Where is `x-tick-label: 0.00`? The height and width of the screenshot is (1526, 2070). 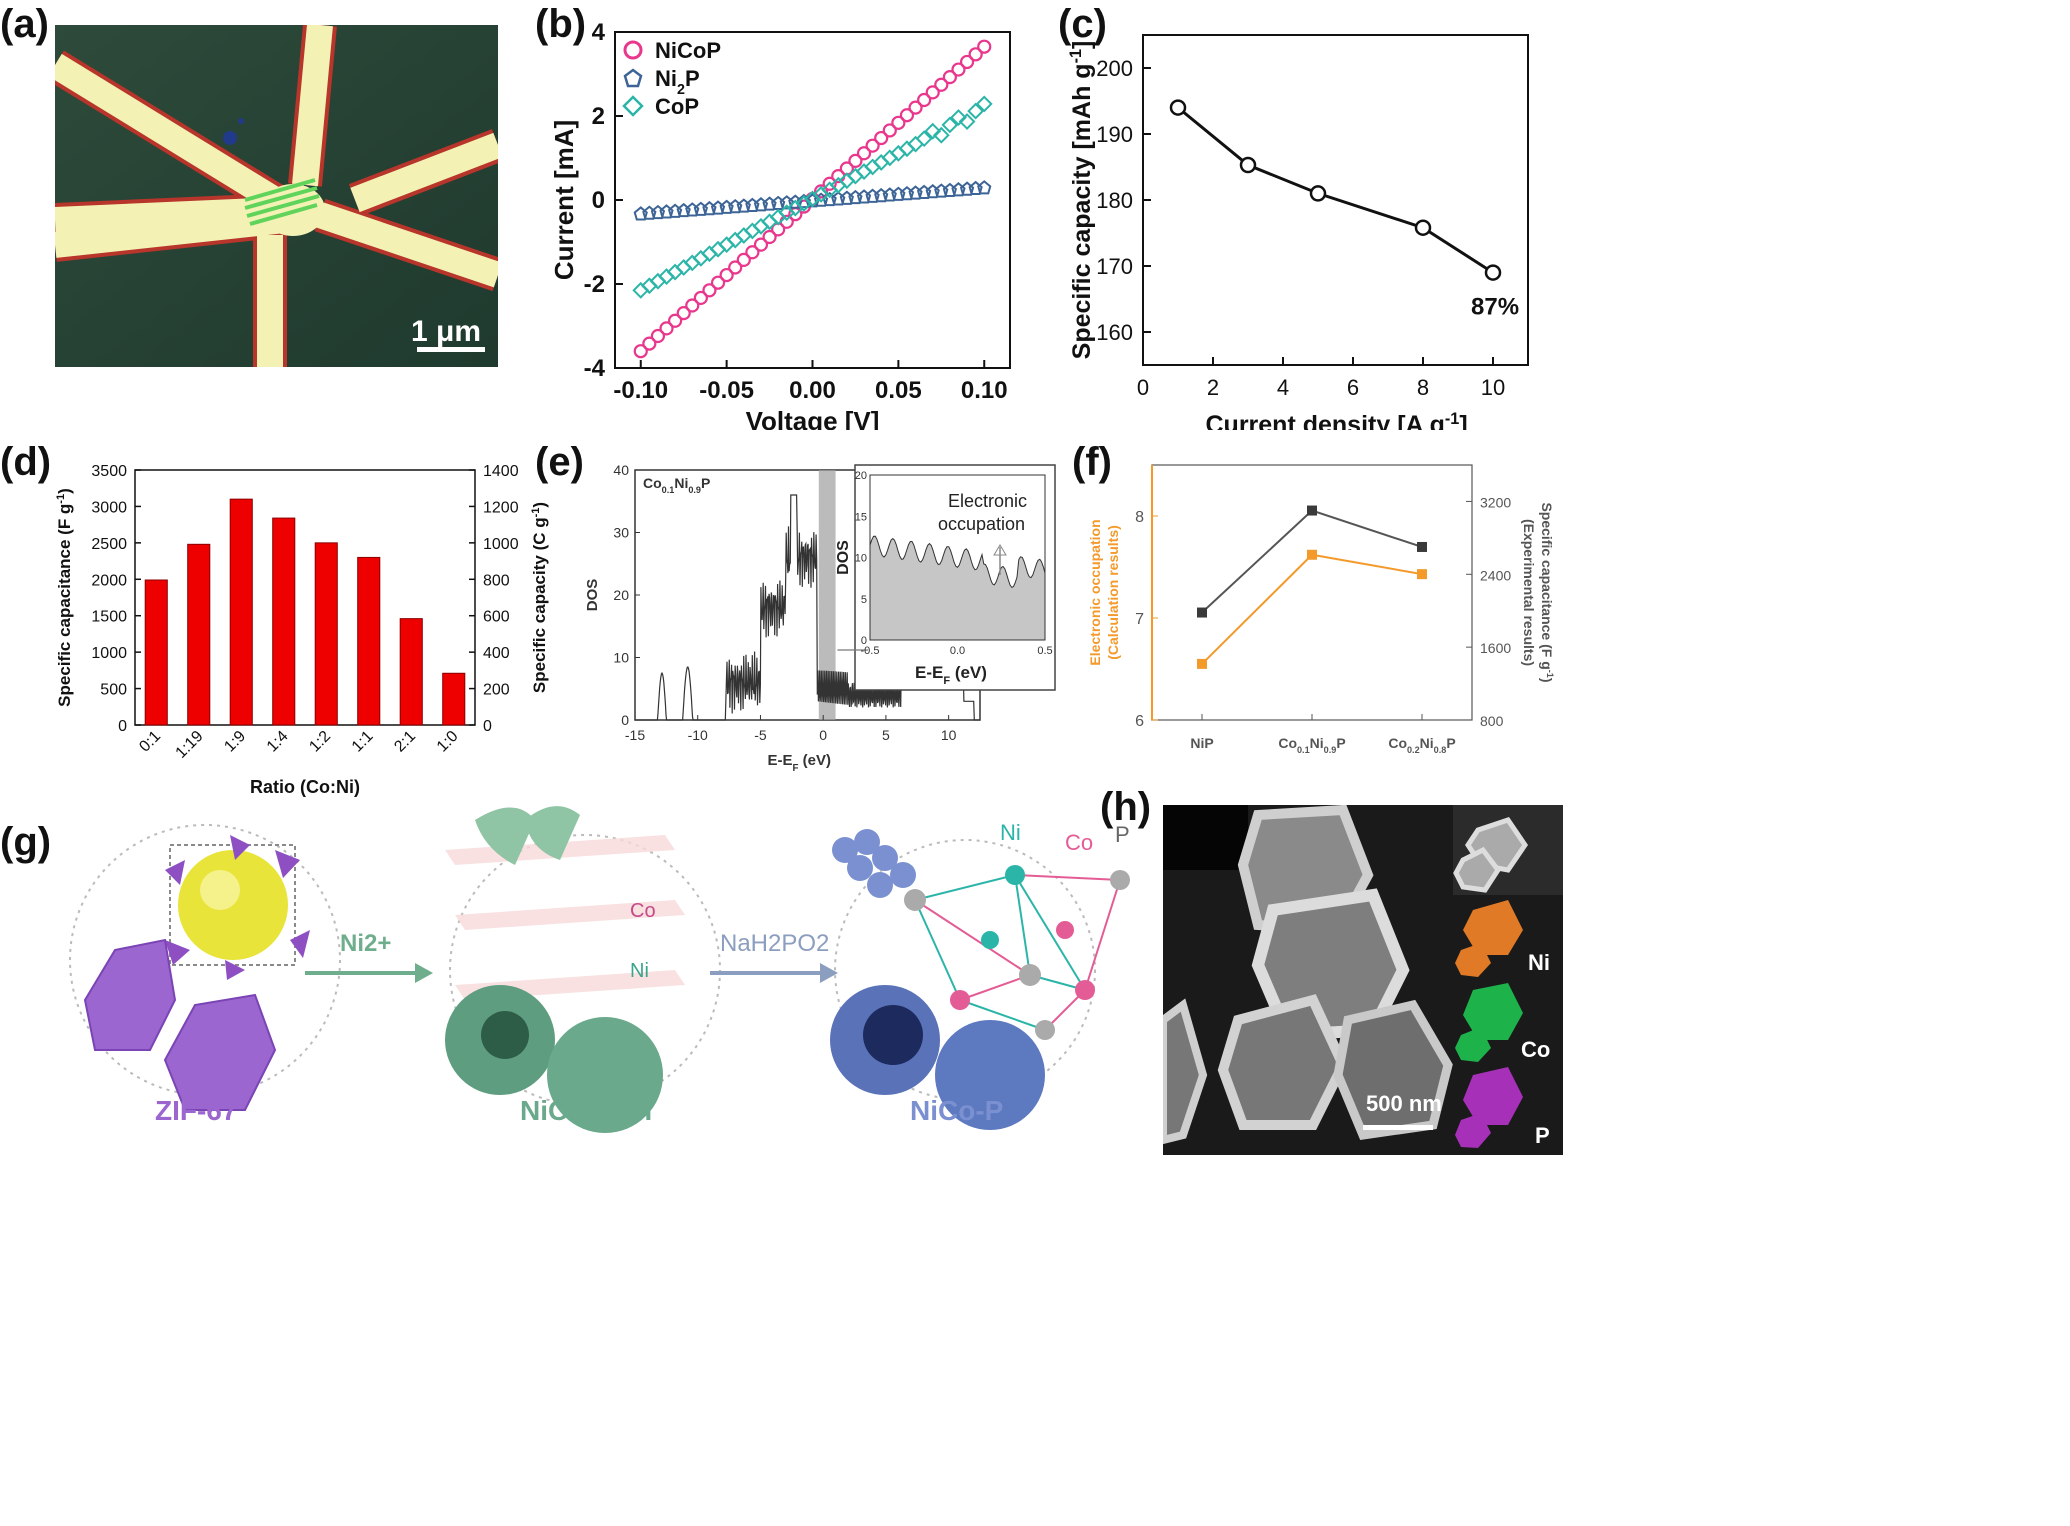
x-tick-label: 0.00 is located at coordinates (812, 390).